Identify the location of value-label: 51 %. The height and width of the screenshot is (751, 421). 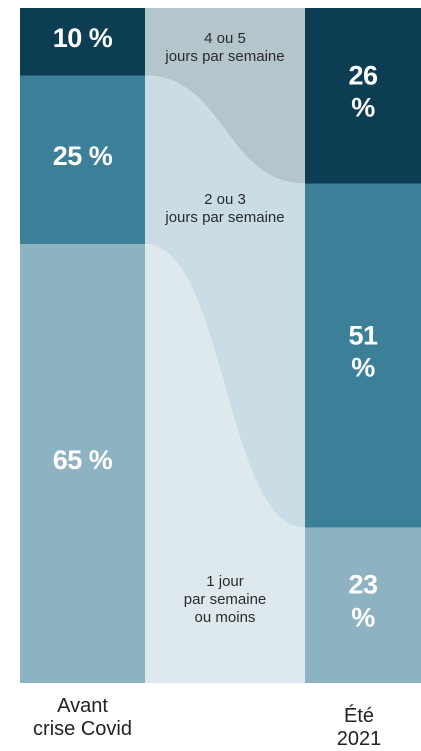
(363, 351).